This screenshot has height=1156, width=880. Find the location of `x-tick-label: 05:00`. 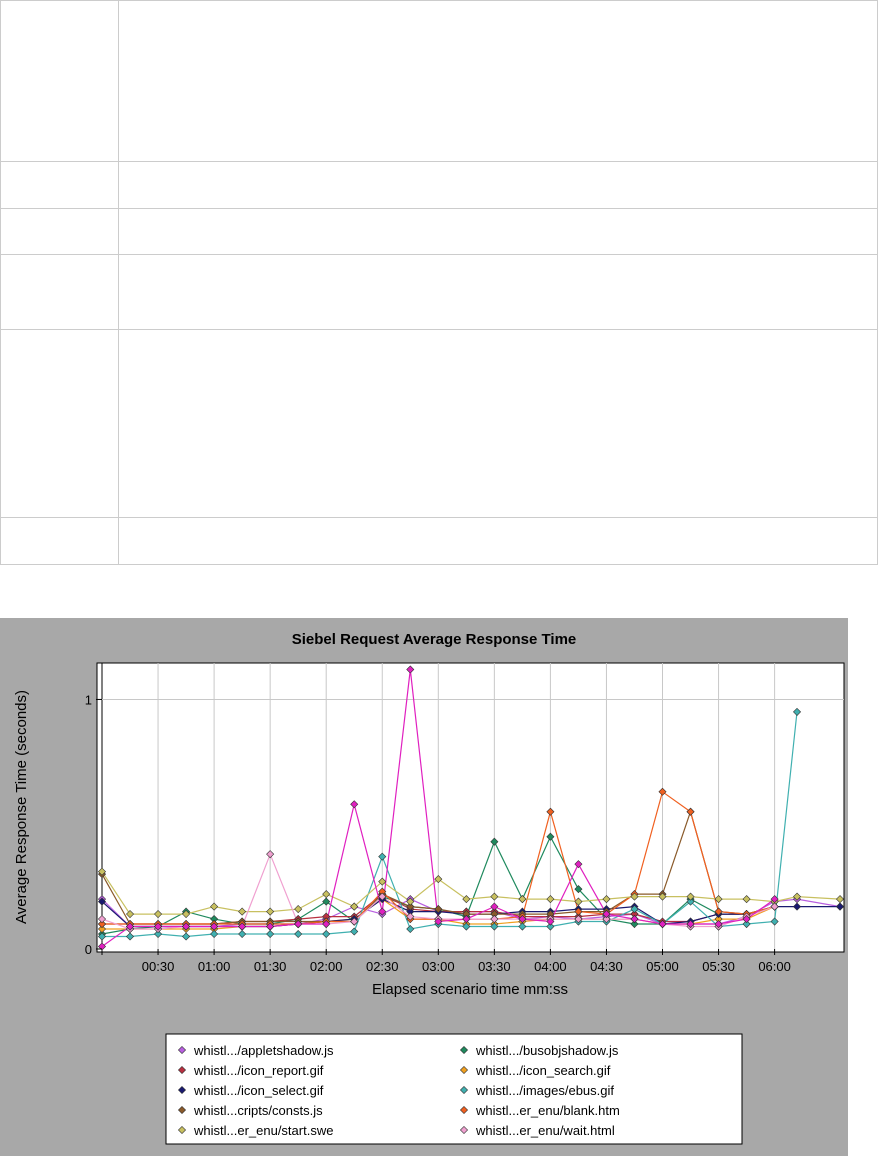

x-tick-label: 05:00 is located at coordinates (662, 966).